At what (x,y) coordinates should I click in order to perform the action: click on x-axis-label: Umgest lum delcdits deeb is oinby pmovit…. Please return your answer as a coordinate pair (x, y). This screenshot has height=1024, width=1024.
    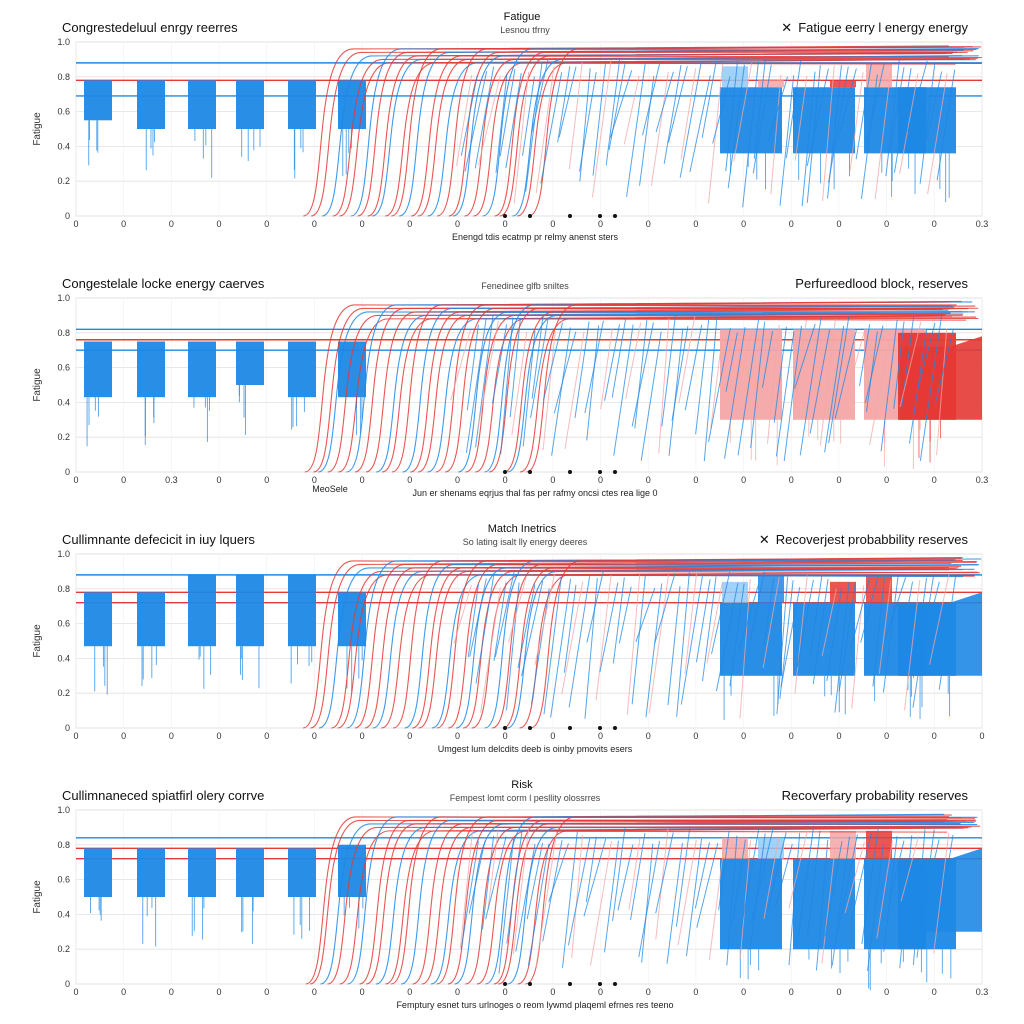
    Looking at the image, I should click on (535, 749).